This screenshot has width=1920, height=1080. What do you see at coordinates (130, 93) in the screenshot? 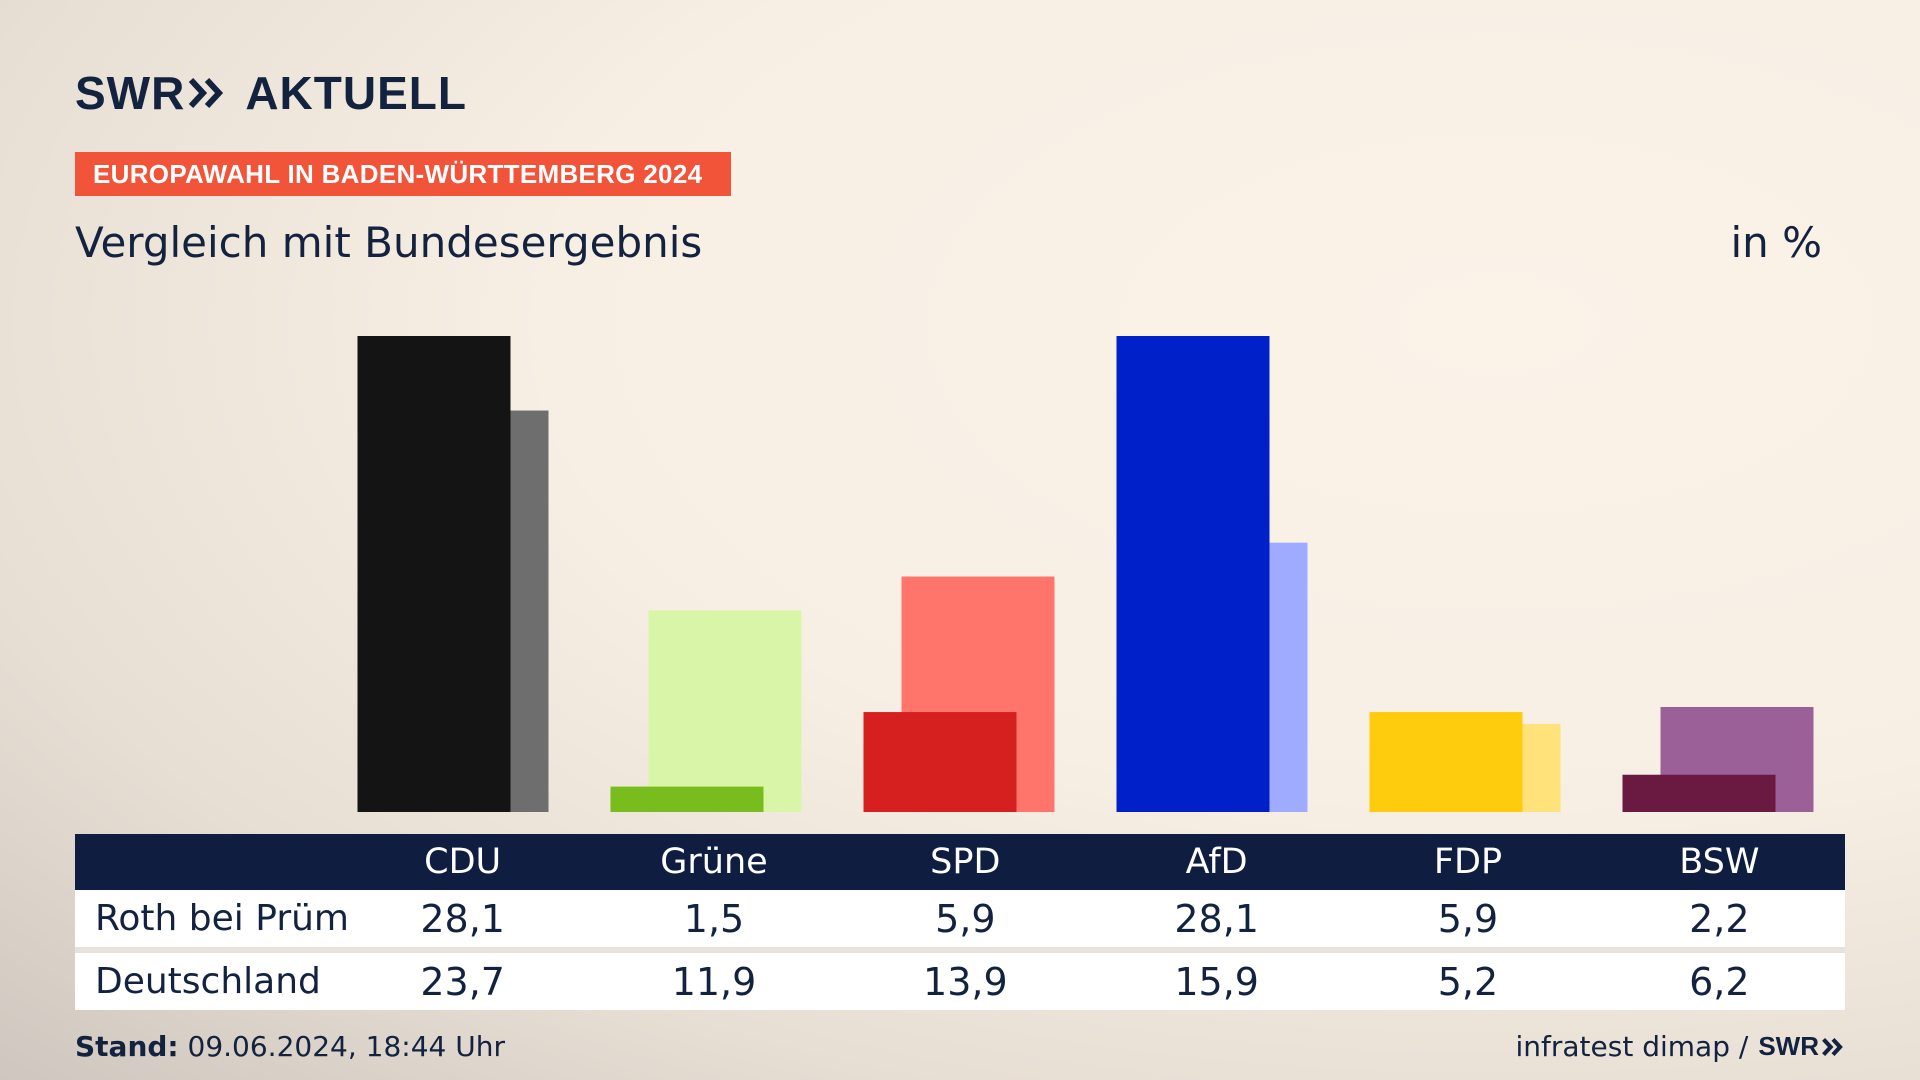
I see `swr-logo-text: SWR` at bounding box center [130, 93].